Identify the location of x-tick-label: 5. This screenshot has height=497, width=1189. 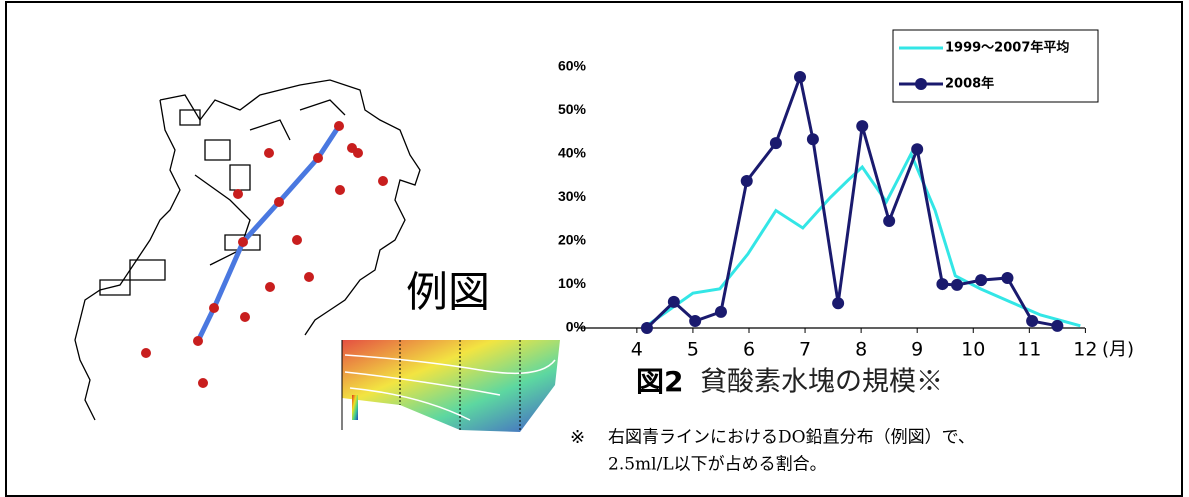
(693, 350).